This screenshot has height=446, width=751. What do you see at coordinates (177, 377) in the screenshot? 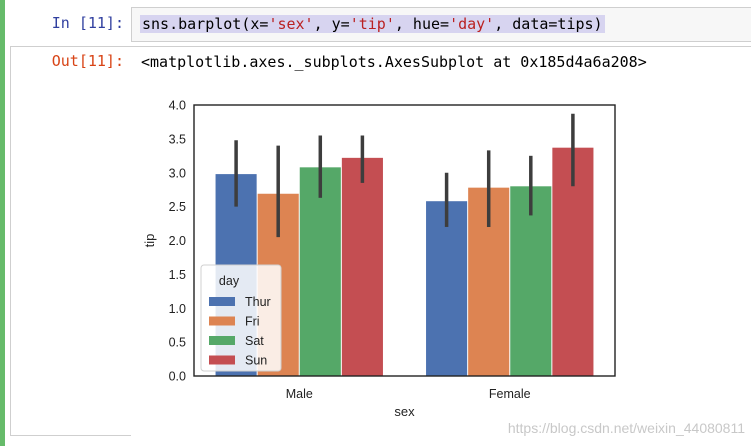
I see `y-tick-label: 0.0` at bounding box center [177, 377].